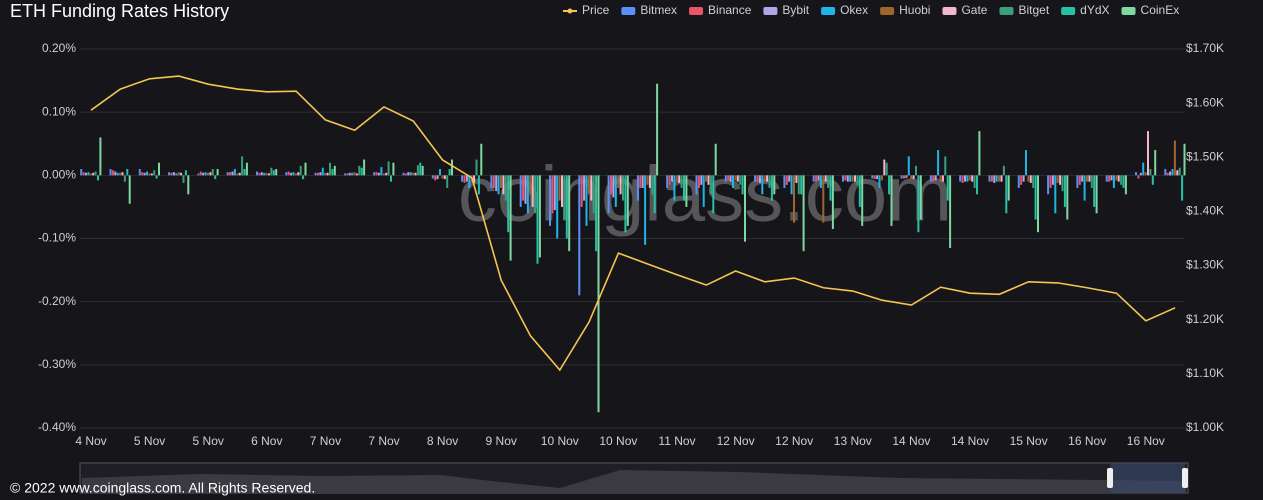 The height and width of the screenshot is (500, 1263). What do you see at coordinates (1033, 10) in the screenshot?
I see `legend-label: Bitget` at bounding box center [1033, 10].